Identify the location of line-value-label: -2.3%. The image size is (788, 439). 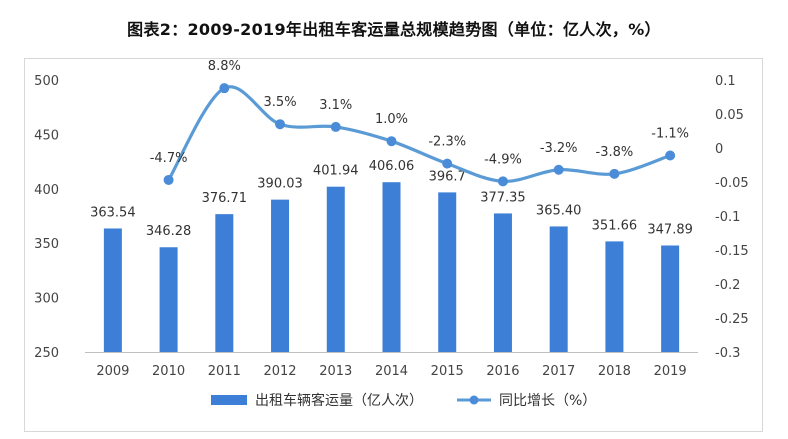
(447, 142).